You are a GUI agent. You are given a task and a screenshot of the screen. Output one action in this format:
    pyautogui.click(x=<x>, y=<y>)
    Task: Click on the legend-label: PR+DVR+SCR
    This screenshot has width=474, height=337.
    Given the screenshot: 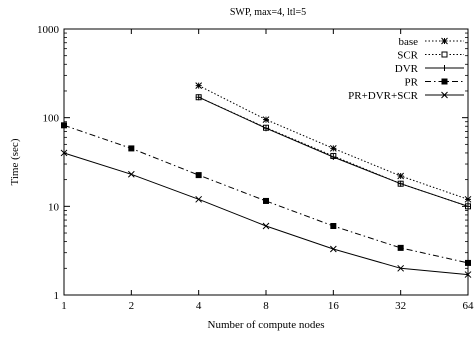 What is the action you would take?
    pyautogui.click(x=383, y=96)
    